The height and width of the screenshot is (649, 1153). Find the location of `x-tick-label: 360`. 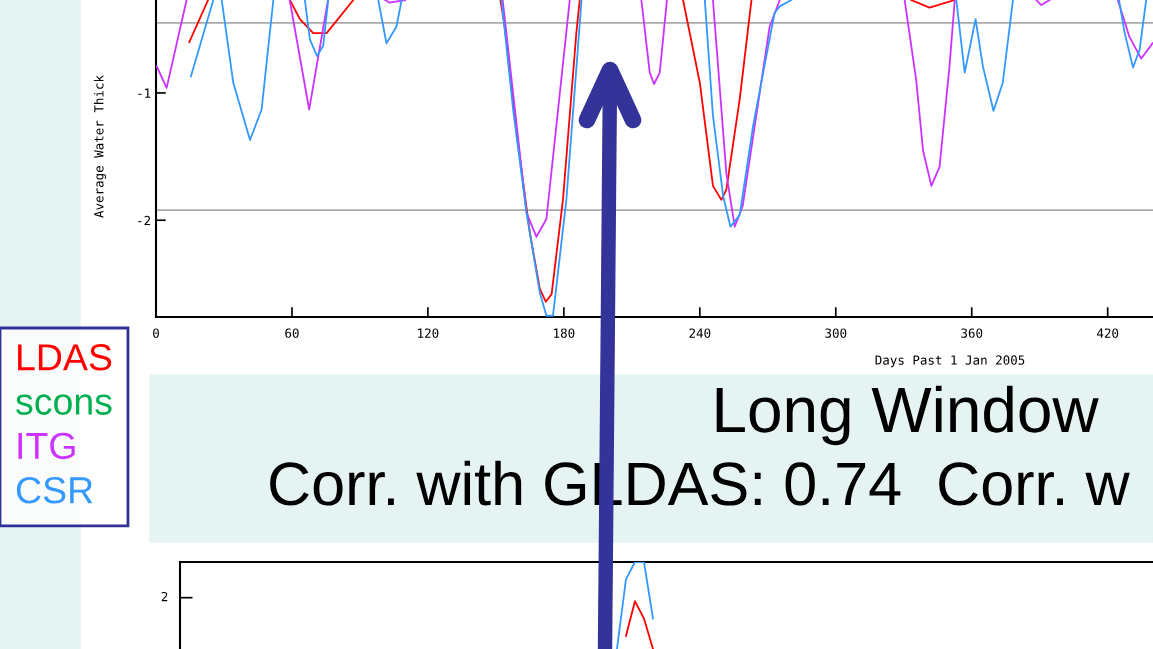

x-tick-label: 360 is located at coordinates (972, 333).